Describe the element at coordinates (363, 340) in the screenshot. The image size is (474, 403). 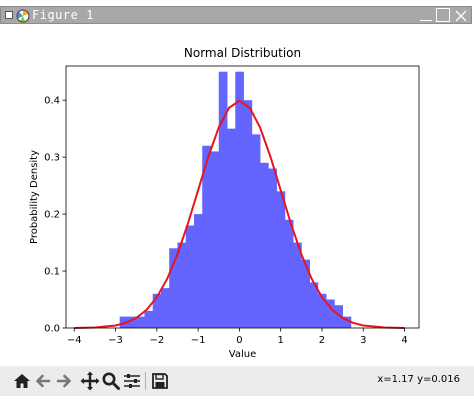
I see `x-tick-label: 3` at that location.